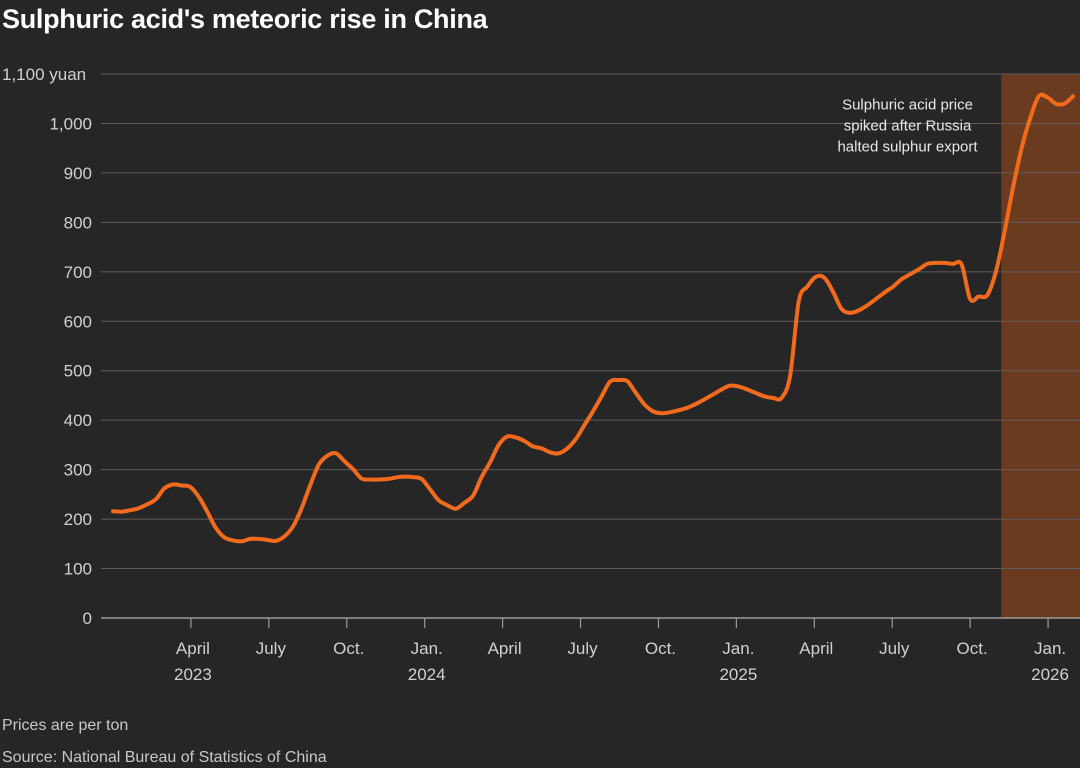 This screenshot has height=768, width=1080. What do you see at coordinates (78, 420) in the screenshot?
I see `y-tick-label: 400` at bounding box center [78, 420].